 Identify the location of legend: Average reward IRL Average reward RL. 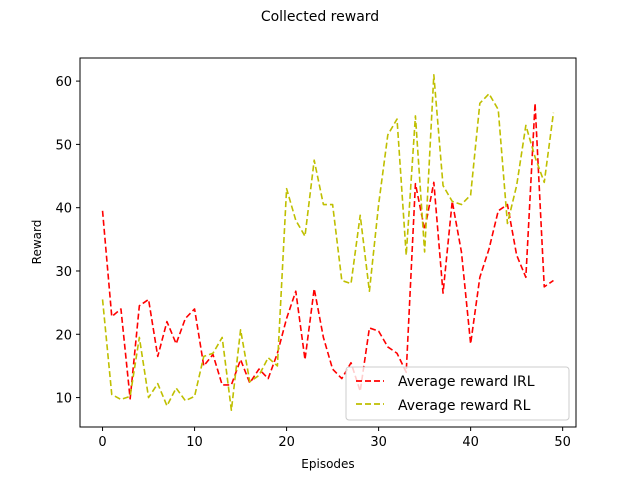
(457, 393).